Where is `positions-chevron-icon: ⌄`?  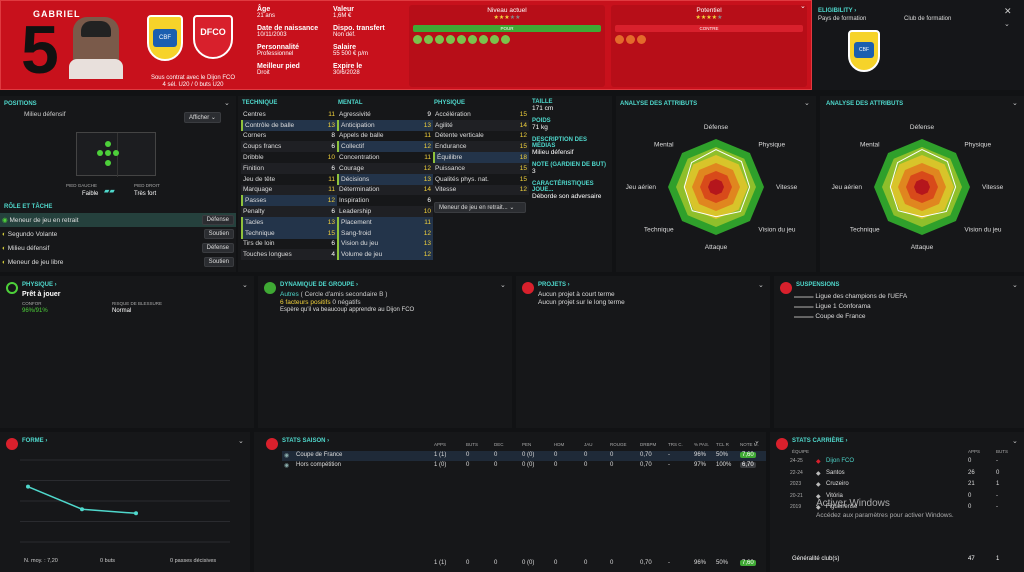 positions-chevron-icon: ⌄ is located at coordinates (227, 103).